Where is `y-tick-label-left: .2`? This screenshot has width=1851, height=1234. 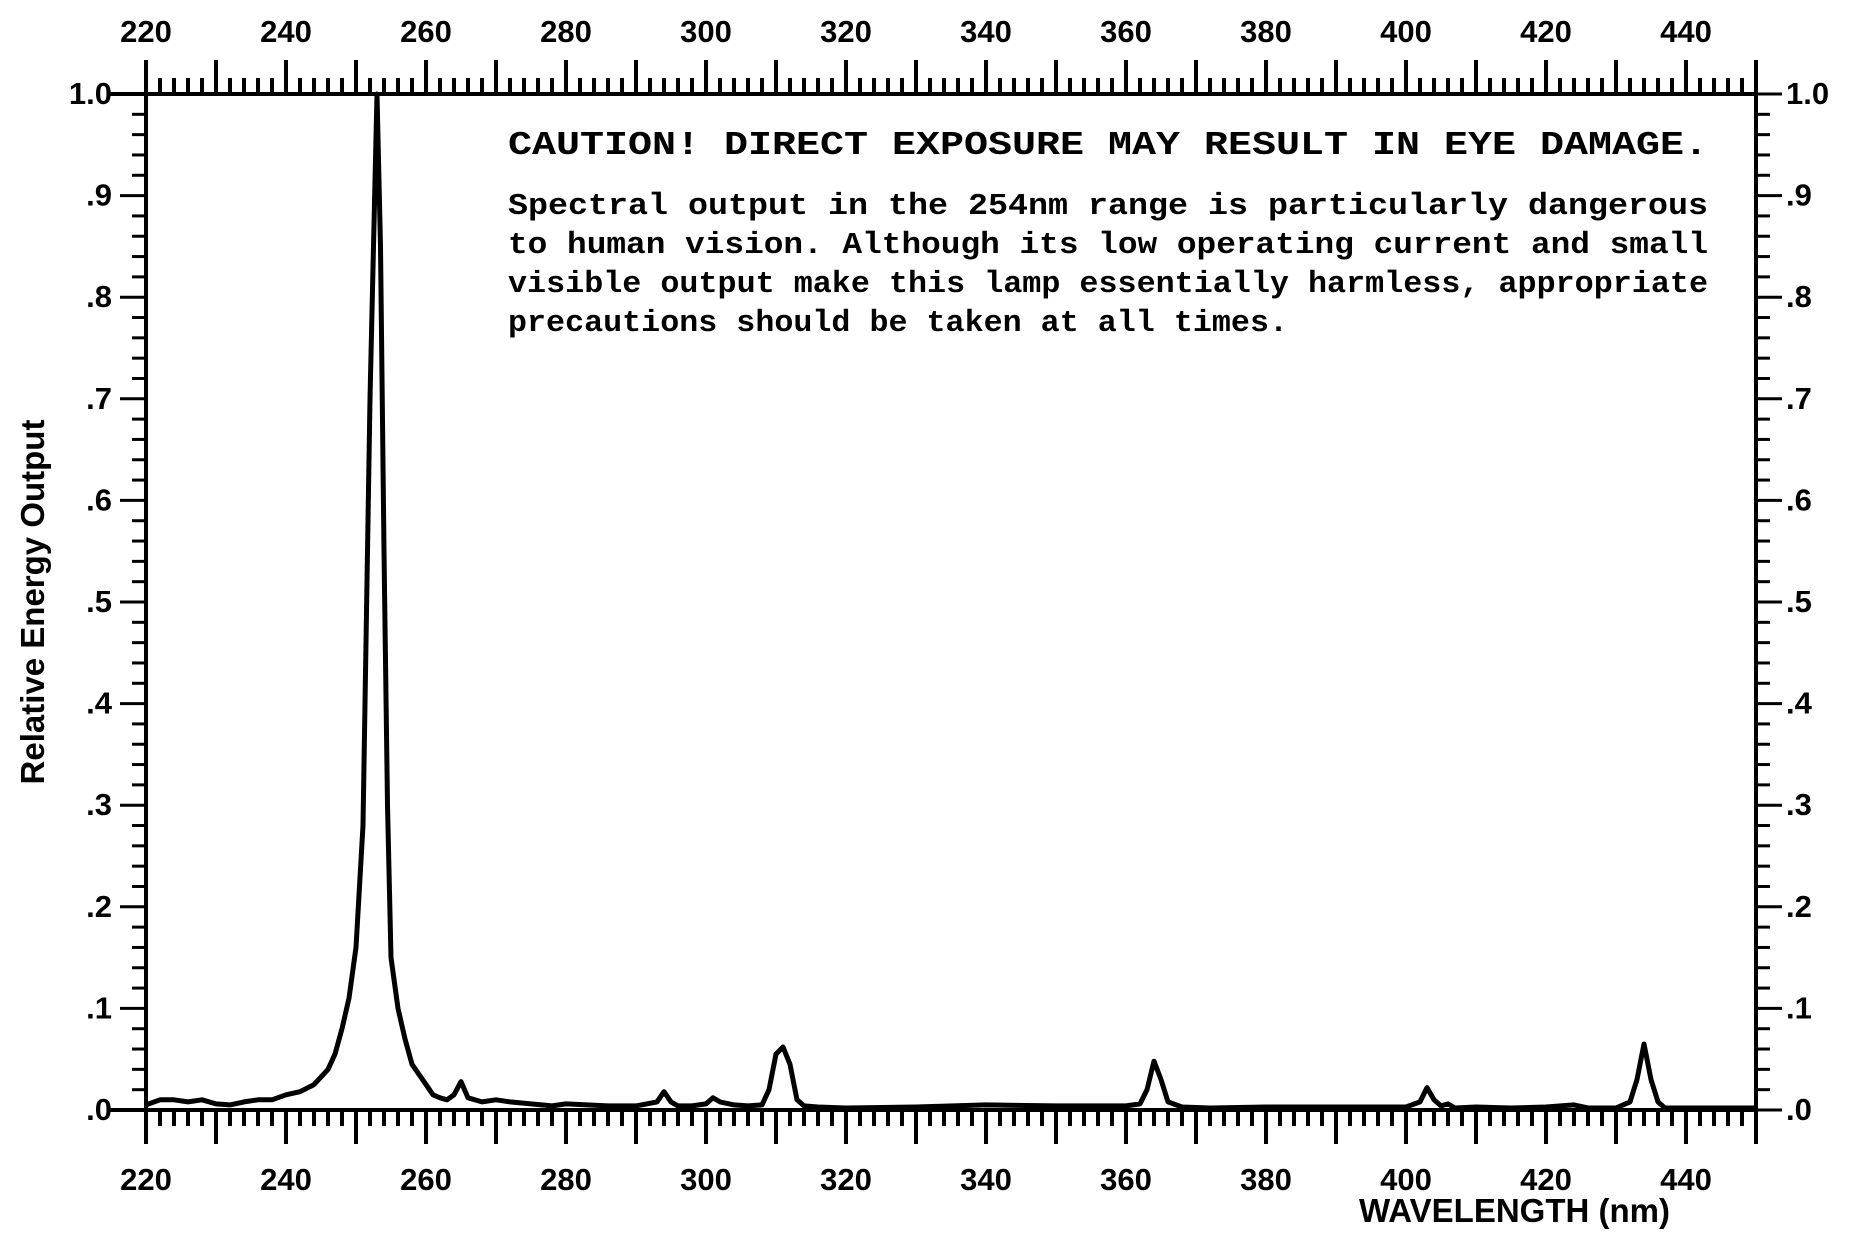
y-tick-label-left: .2 is located at coordinates (99, 906).